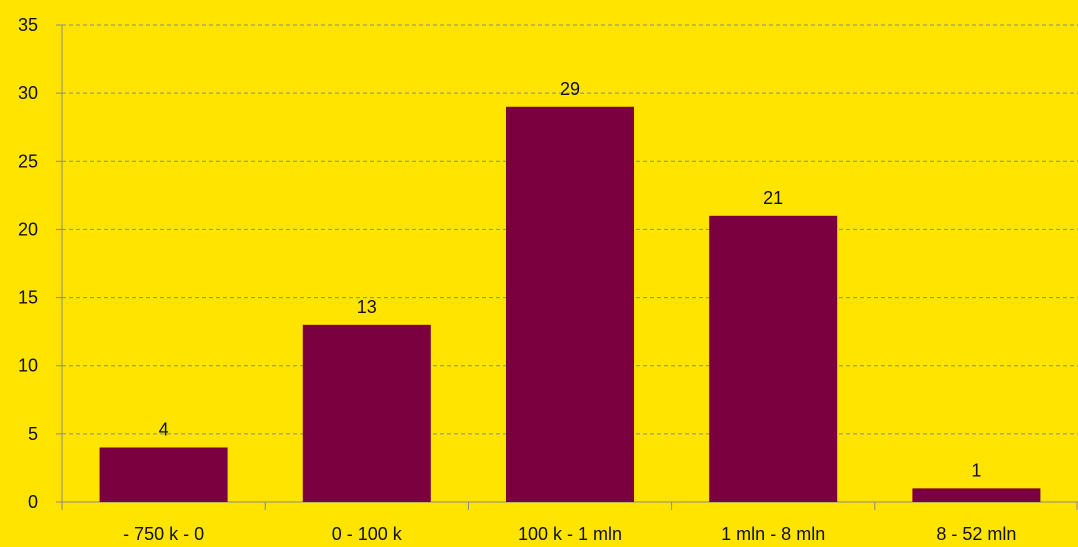 The width and height of the screenshot is (1078, 547). What do you see at coordinates (773, 534) in the screenshot?
I see `x-tick-label: 1 mln - 8 mln` at bounding box center [773, 534].